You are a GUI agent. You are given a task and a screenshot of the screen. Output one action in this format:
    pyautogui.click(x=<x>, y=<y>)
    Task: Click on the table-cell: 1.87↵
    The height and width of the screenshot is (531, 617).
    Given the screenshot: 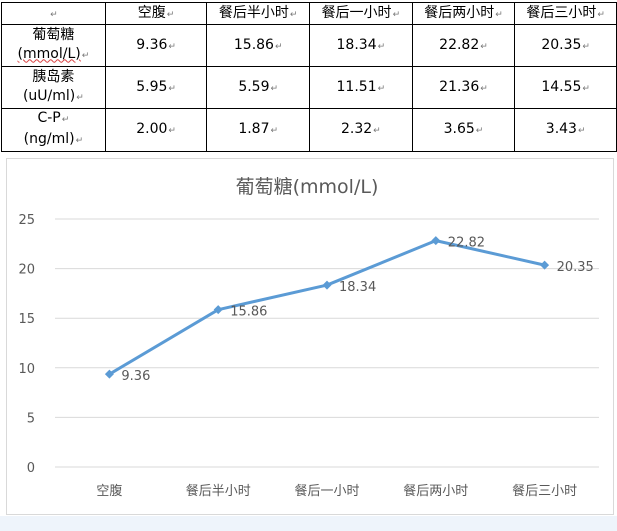 What is the action you would take?
    pyautogui.click(x=258, y=130)
    